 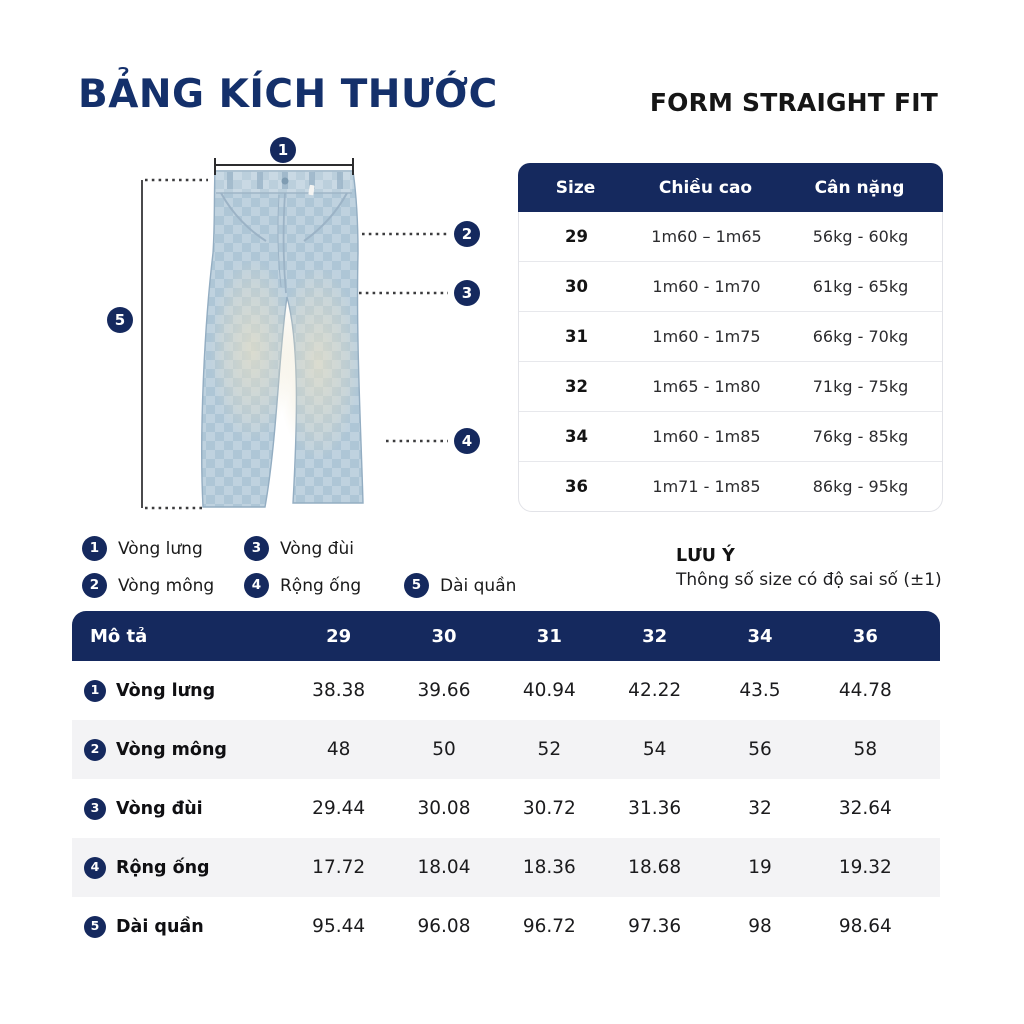 What do you see at coordinates (288, 94) in the screenshot?
I see `page-title: BẢNG KÍCH THƯỚC` at bounding box center [288, 94].